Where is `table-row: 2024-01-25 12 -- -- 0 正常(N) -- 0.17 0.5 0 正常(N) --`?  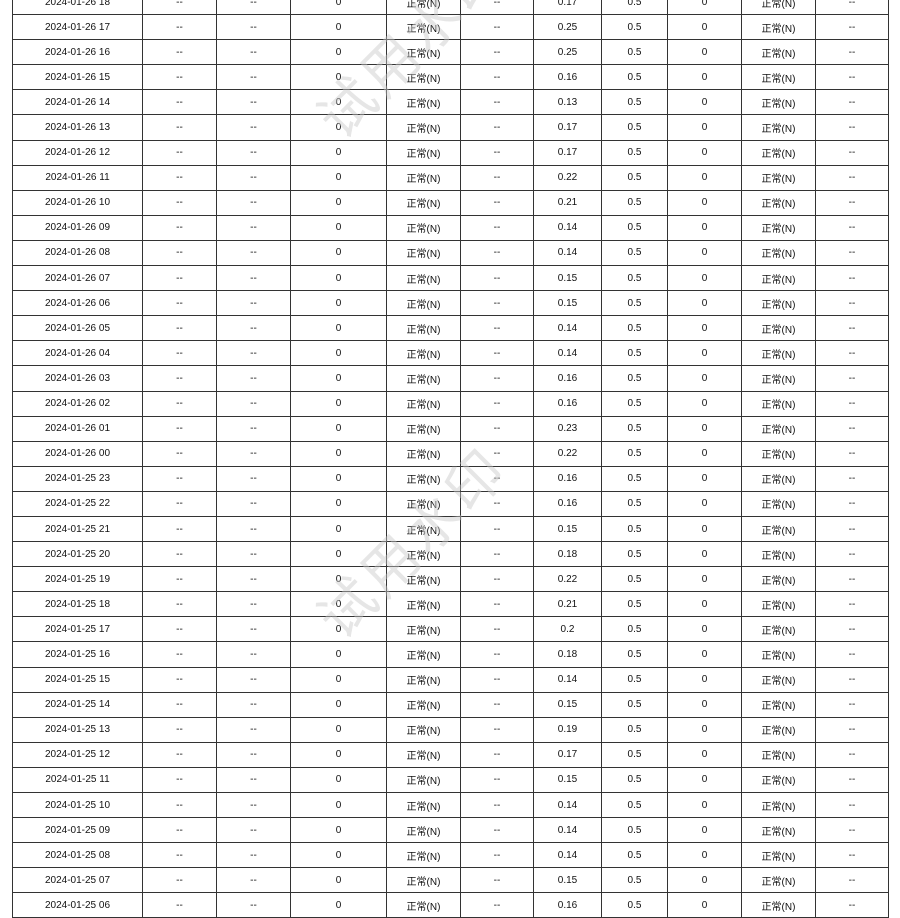
table-row: 2024-01-25 12 -- -- 0 正常(N) -- 0.17 0.5 0 正常(N) -- is located at coordinates (450, 754).